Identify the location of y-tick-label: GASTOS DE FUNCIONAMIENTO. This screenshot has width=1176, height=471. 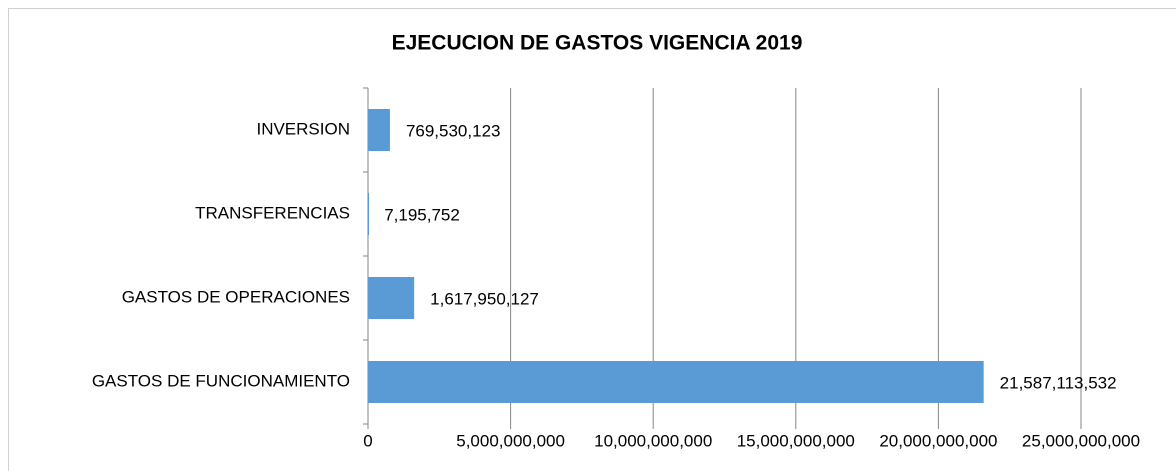
(221, 380).